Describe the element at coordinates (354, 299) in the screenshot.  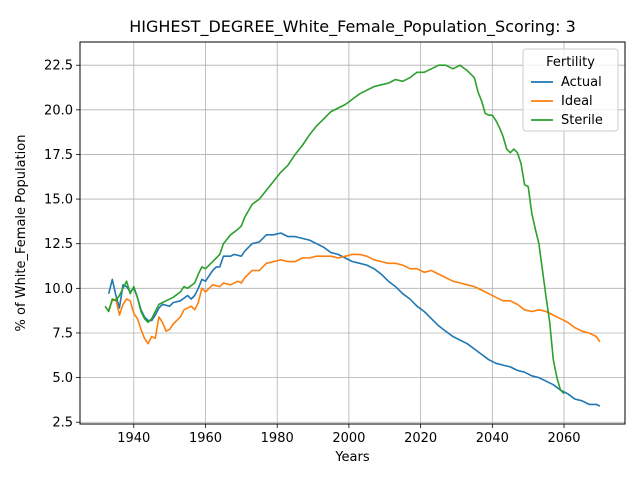
I see `series-line-ideal` at that location.